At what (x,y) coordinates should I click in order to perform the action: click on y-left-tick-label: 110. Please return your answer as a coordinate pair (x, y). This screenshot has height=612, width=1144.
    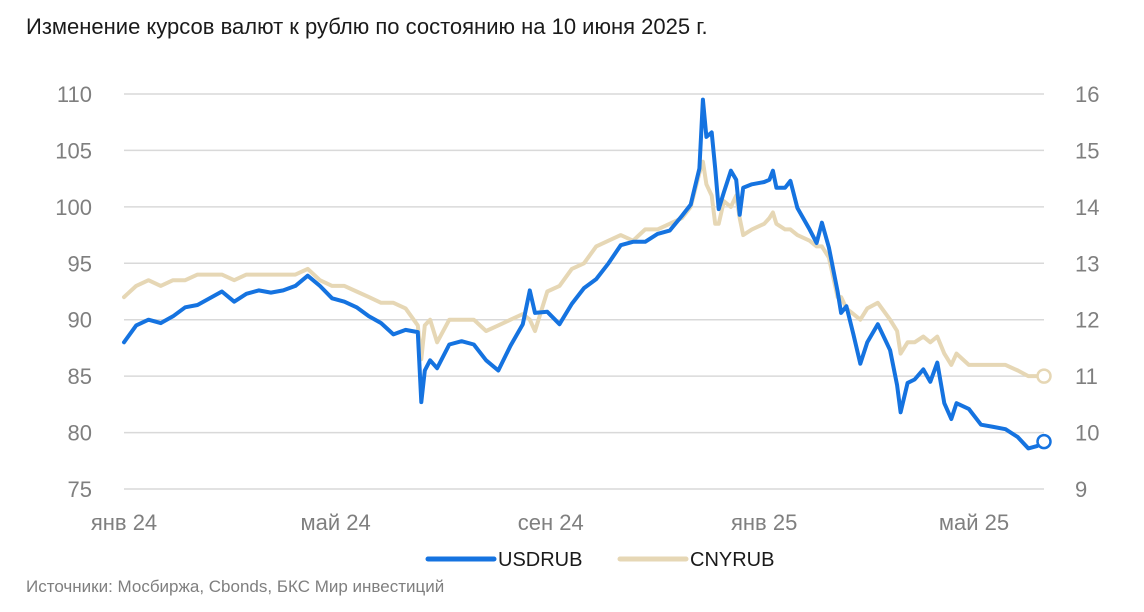
    Looking at the image, I should click on (74, 94).